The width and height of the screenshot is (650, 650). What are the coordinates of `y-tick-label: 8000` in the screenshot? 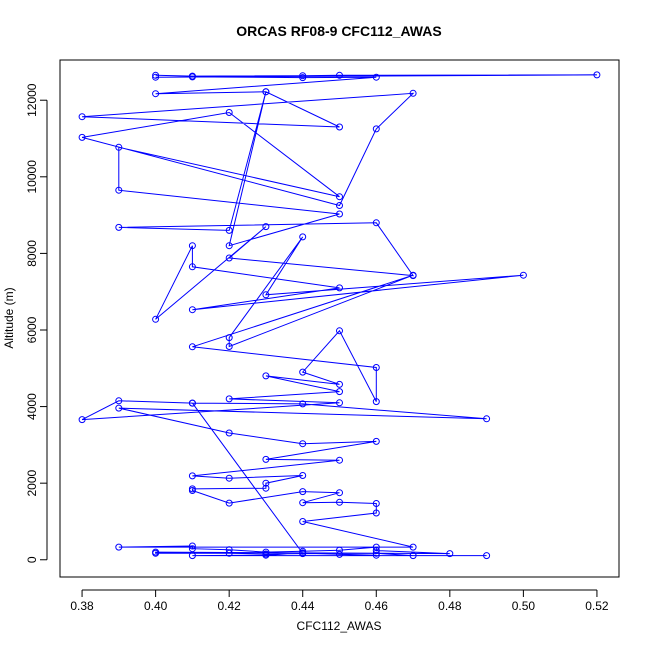 It's located at (32, 253).